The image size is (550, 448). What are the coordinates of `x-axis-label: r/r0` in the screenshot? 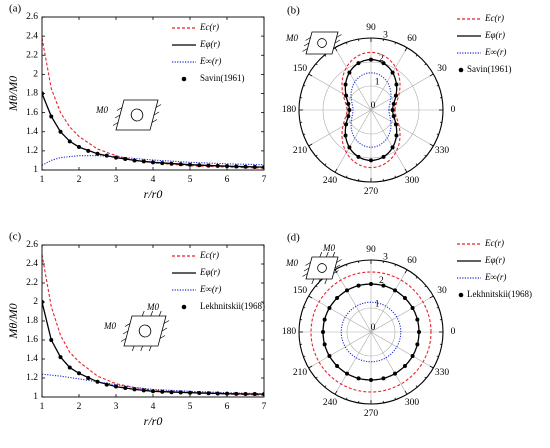 It's located at (153, 421).